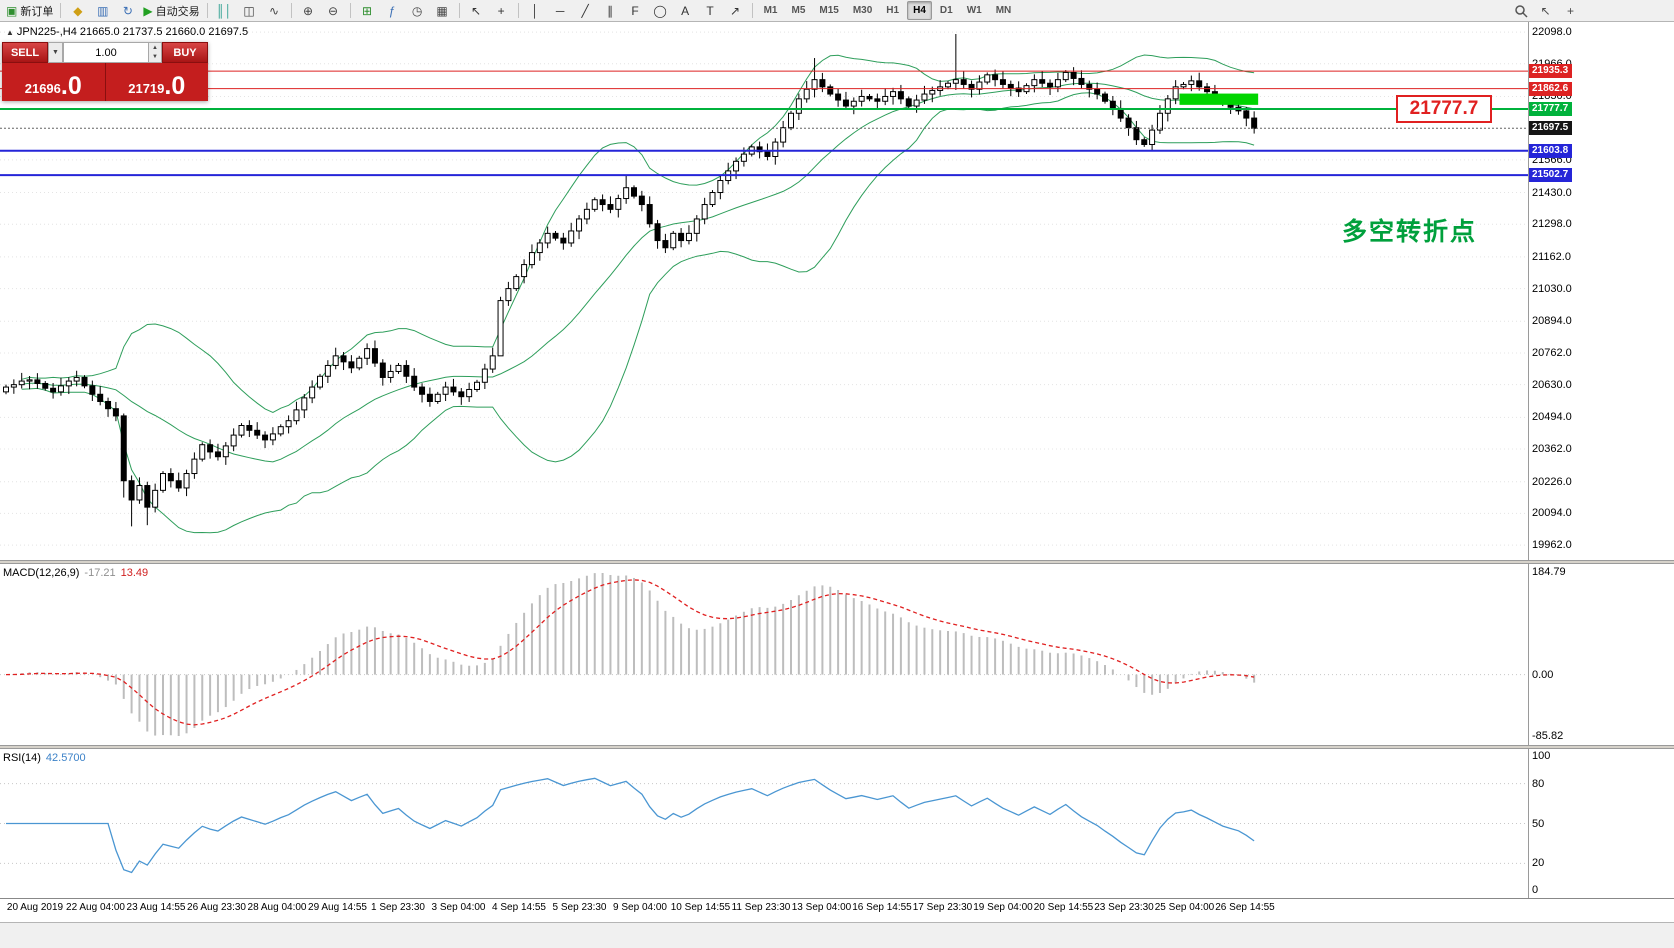 The image size is (1674, 948). What do you see at coordinates (42, 88) in the screenshot?
I see `sell-price-int: 21696` at bounding box center [42, 88].